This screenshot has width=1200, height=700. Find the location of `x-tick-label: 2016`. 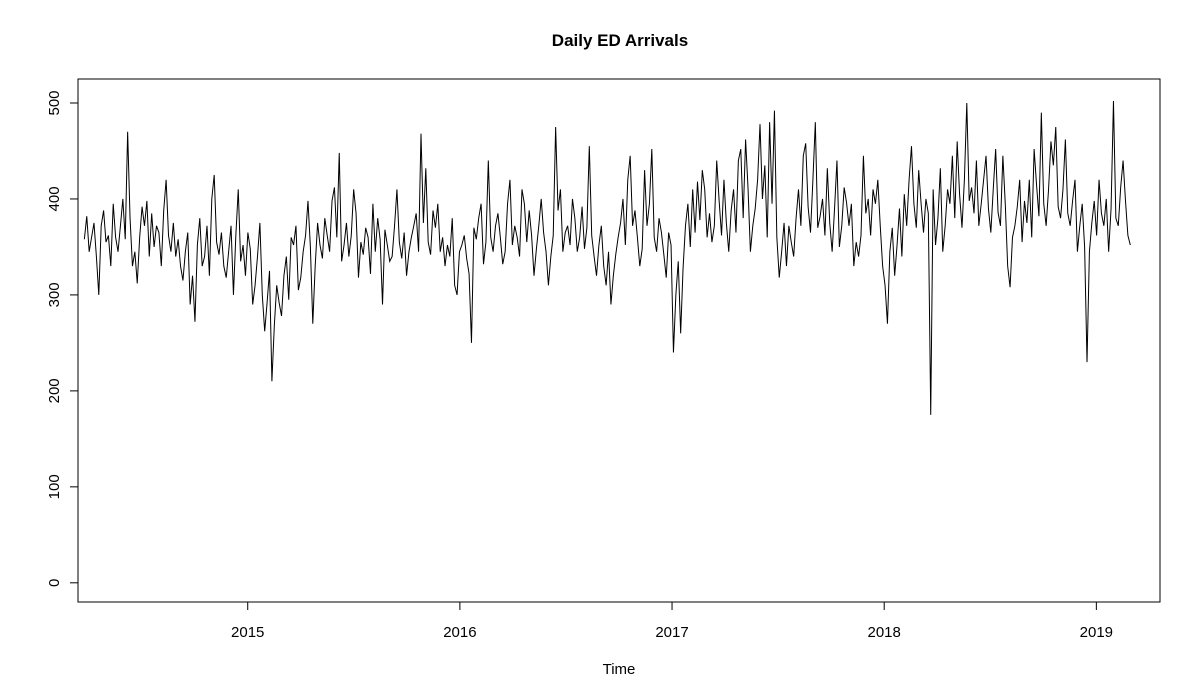

x-tick-label: 2016 is located at coordinates (459, 632).